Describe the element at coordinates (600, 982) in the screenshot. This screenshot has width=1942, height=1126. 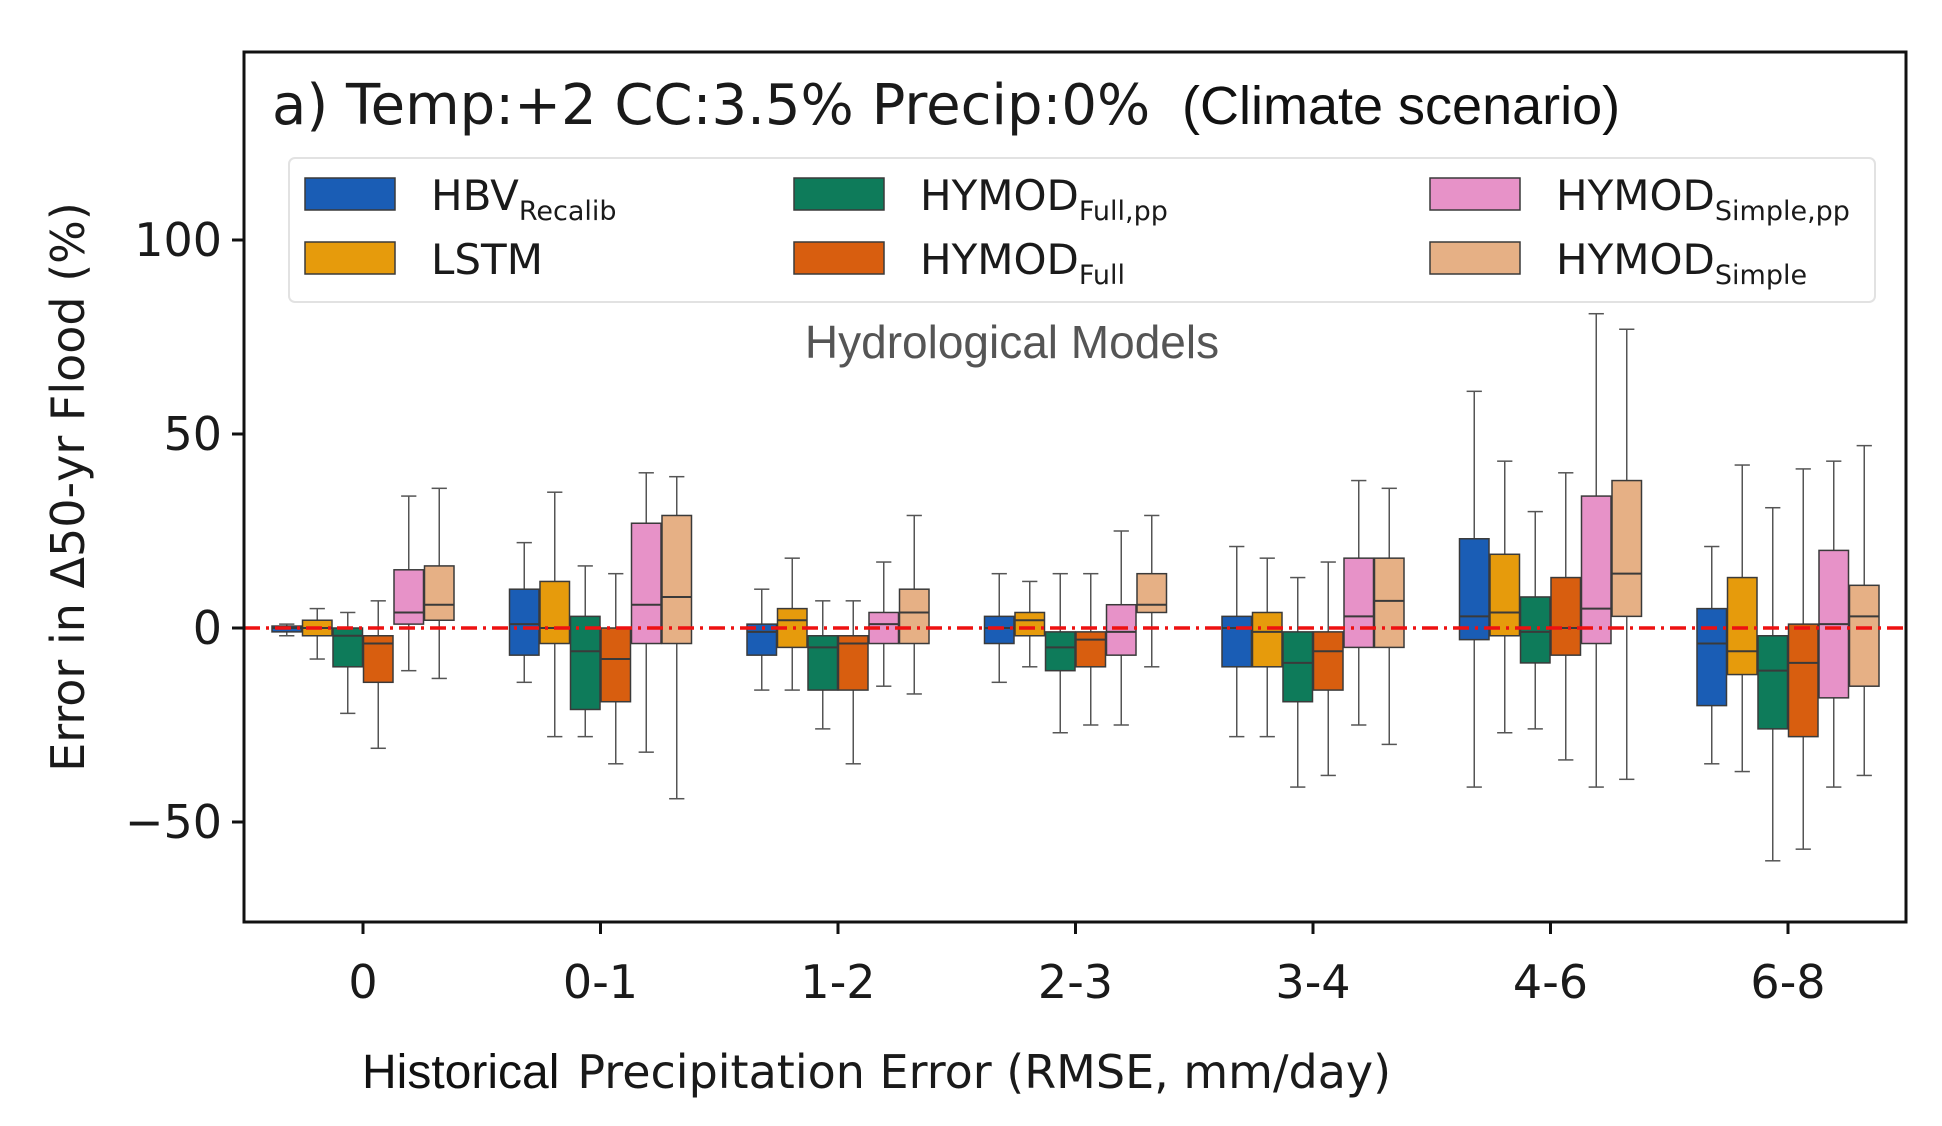
I see `x-tick-label: 0-1` at that location.